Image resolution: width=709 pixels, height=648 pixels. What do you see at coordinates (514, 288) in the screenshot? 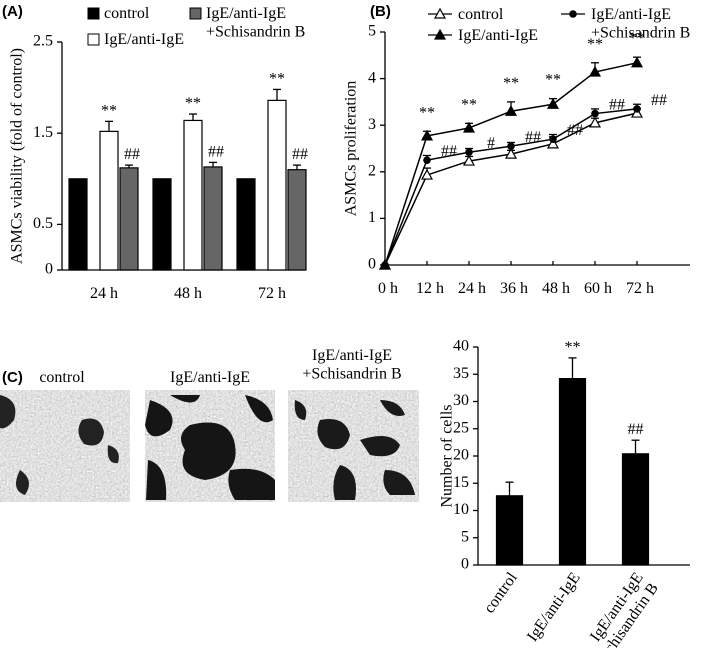
I see `x-tick-label: 36 h` at bounding box center [514, 288].